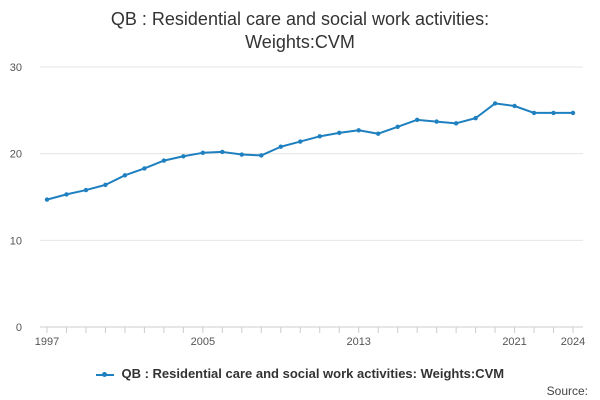 This screenshot has height=400, width=600. Describe the element at coordinates (573, 342) in the screenshot. I see `x-tick-label: 2024` at that location.